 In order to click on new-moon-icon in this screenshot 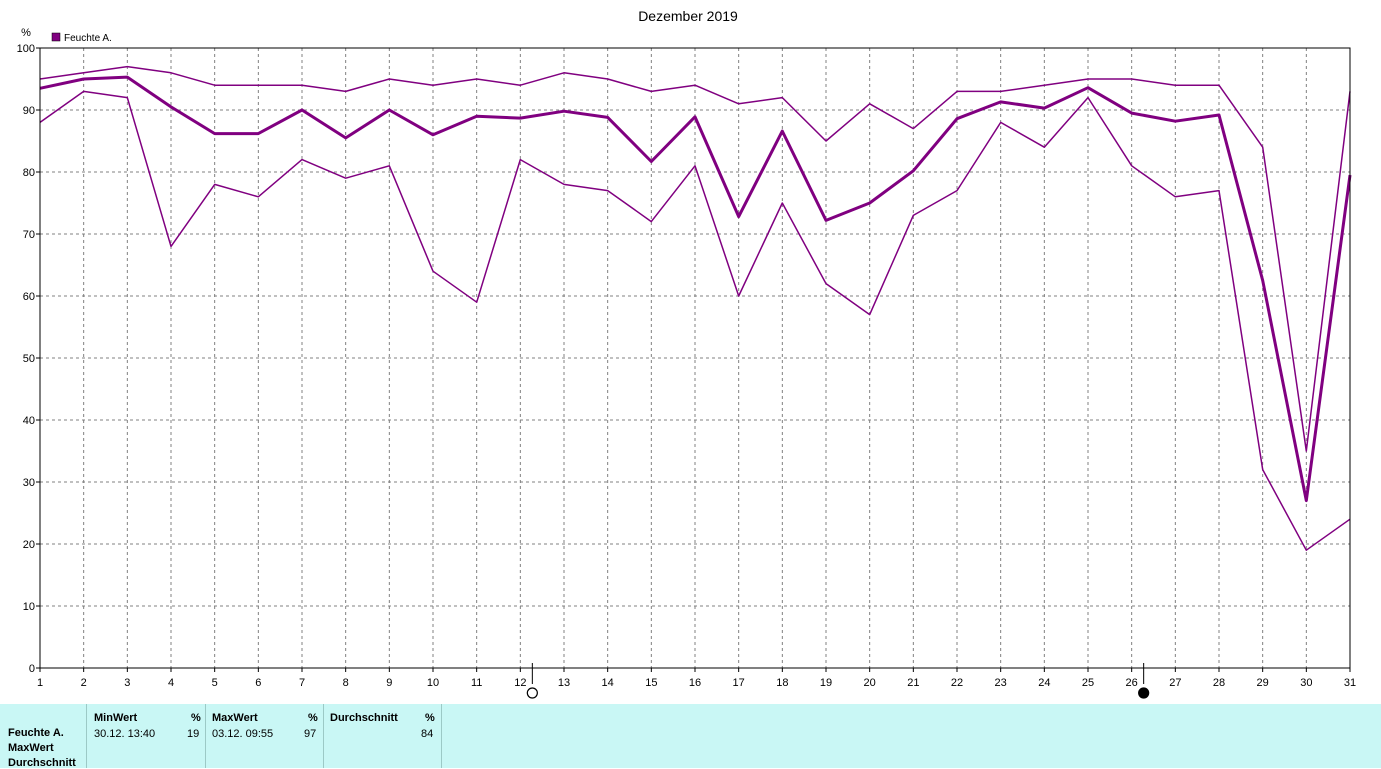, I will do `click(1144, 693)`.